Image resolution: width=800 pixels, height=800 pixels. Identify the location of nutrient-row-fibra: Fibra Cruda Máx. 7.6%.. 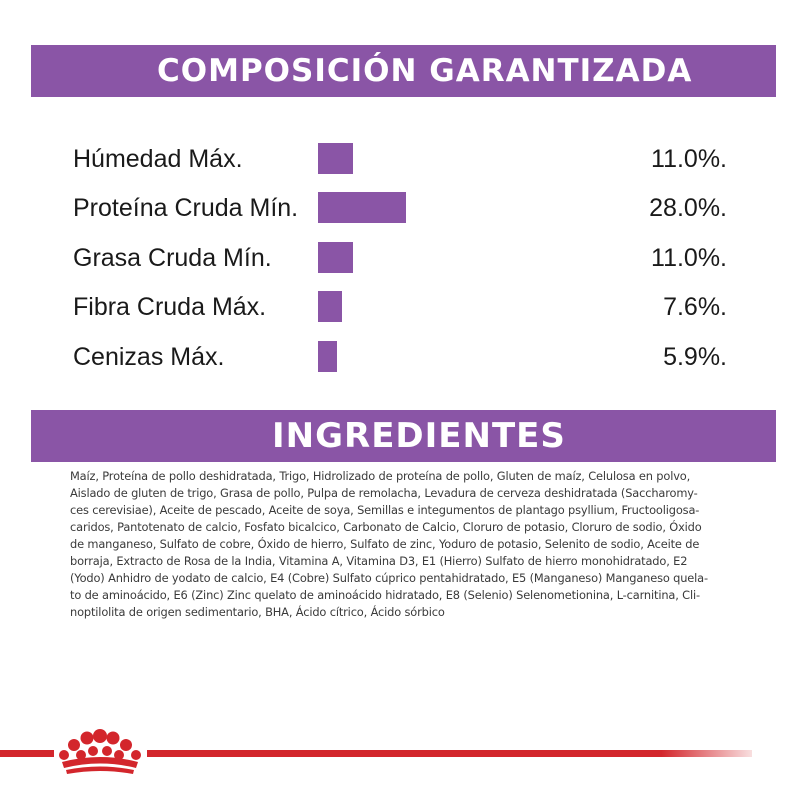
(400, 307).